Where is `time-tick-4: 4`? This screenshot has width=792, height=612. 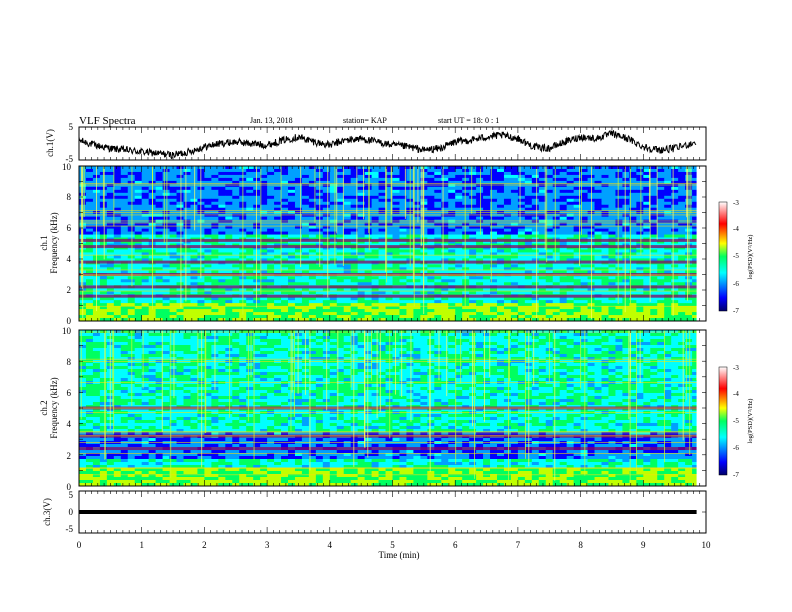
time-tick-4: 4 is located at coordinates (330, 545).